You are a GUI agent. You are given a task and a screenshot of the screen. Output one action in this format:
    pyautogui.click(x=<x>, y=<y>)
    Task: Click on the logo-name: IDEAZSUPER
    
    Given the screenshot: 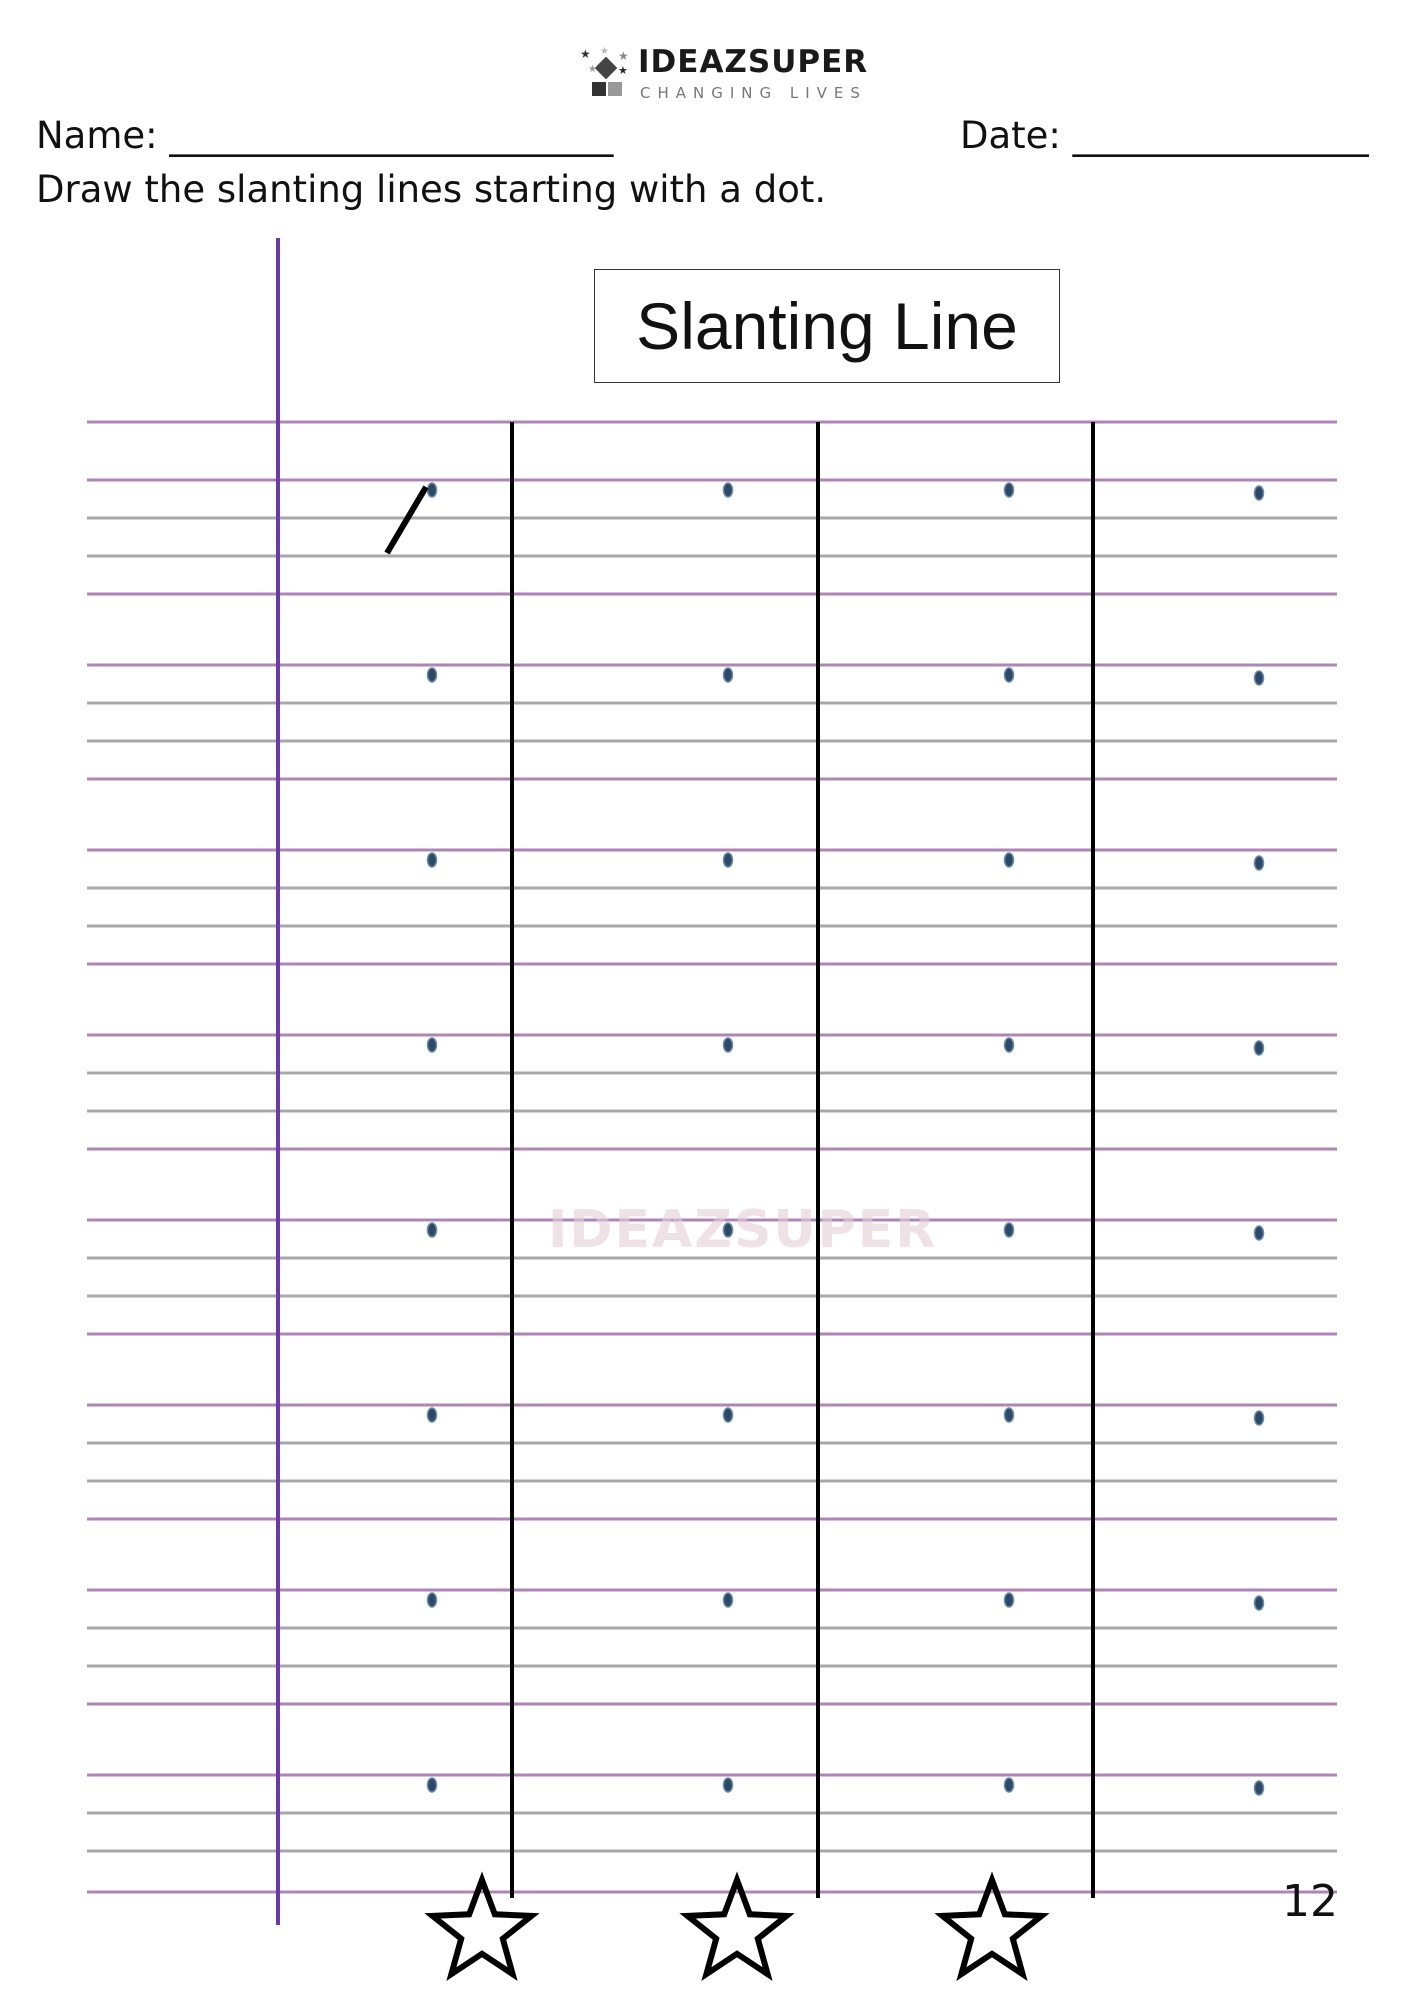 What is the action you would take?
    pyautogui.click(x=753, y=62)
    